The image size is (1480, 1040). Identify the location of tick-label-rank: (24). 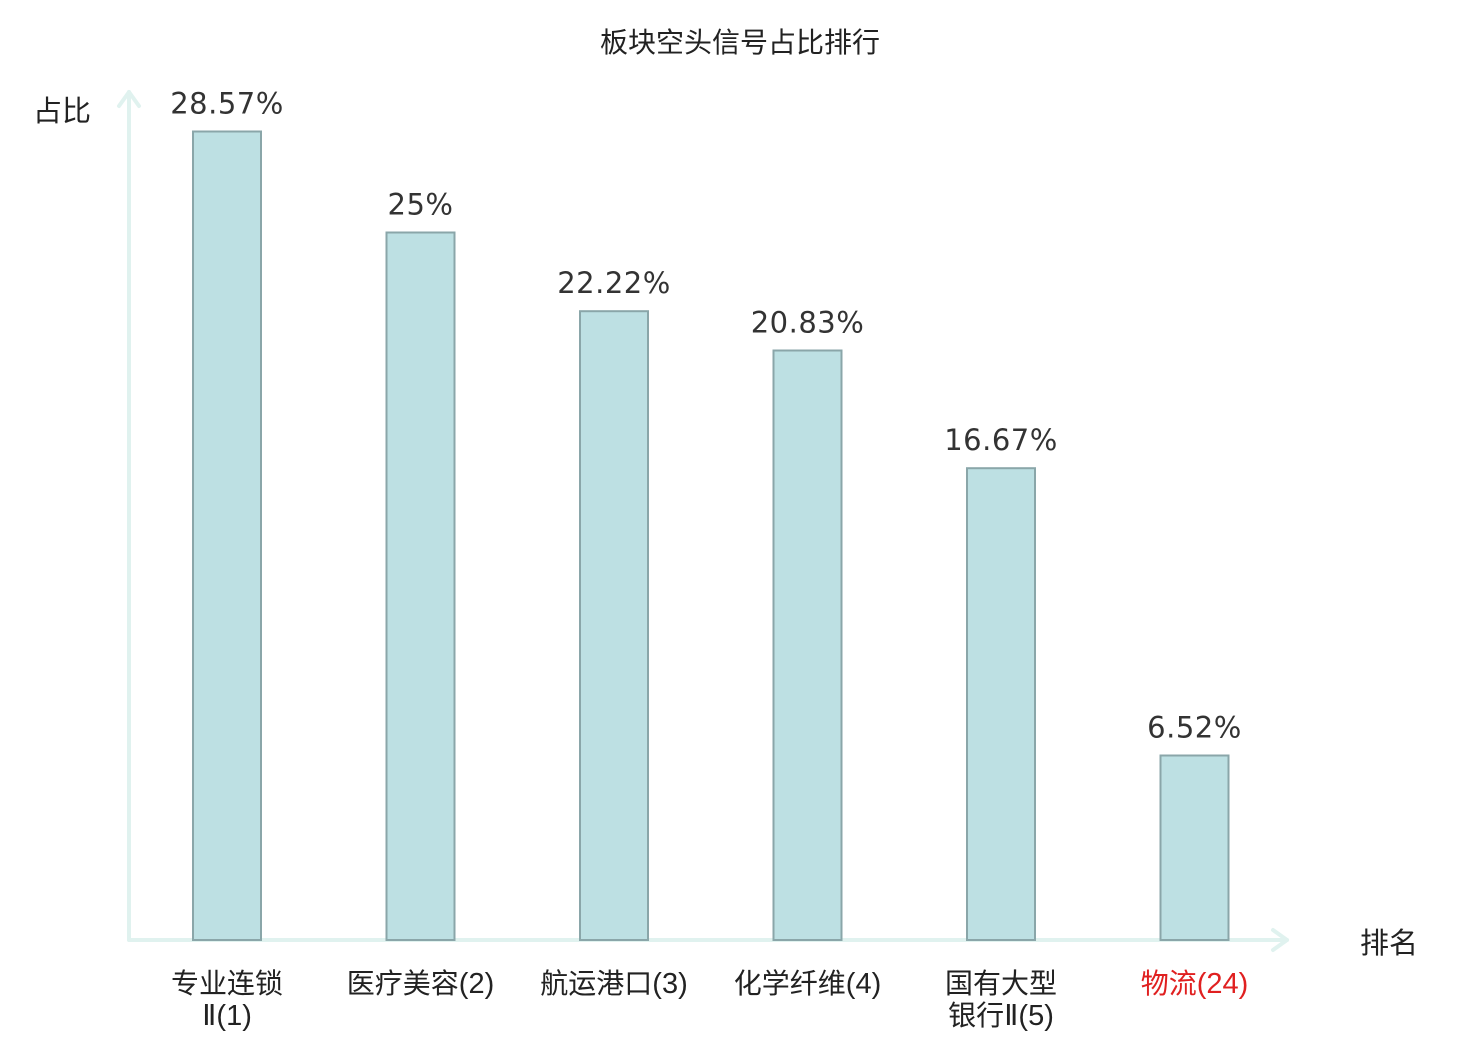
(1223, 984).